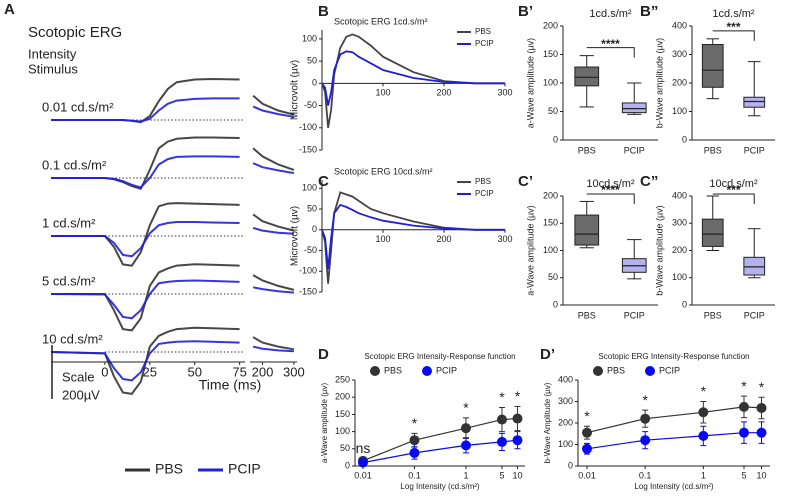 Image resolution: width=791 pixels, height=498 pixels. Describe the element at coordinates (324, 423) in the screenshot. I see `y-axis-label: a-Wave amplitude (µv)` at that location.